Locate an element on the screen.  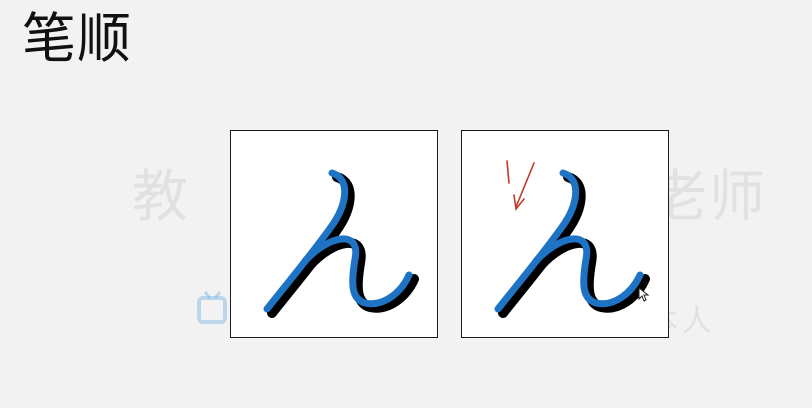
watermark-text-right: 老师 is located at coordinates (709, 197).